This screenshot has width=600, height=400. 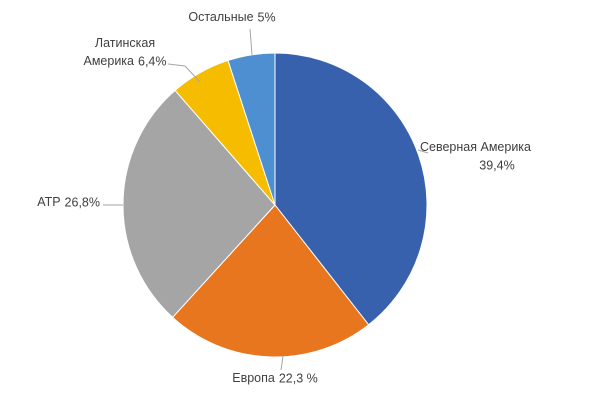 I want to click on label-line: Америка, so click(x=108, y=61).